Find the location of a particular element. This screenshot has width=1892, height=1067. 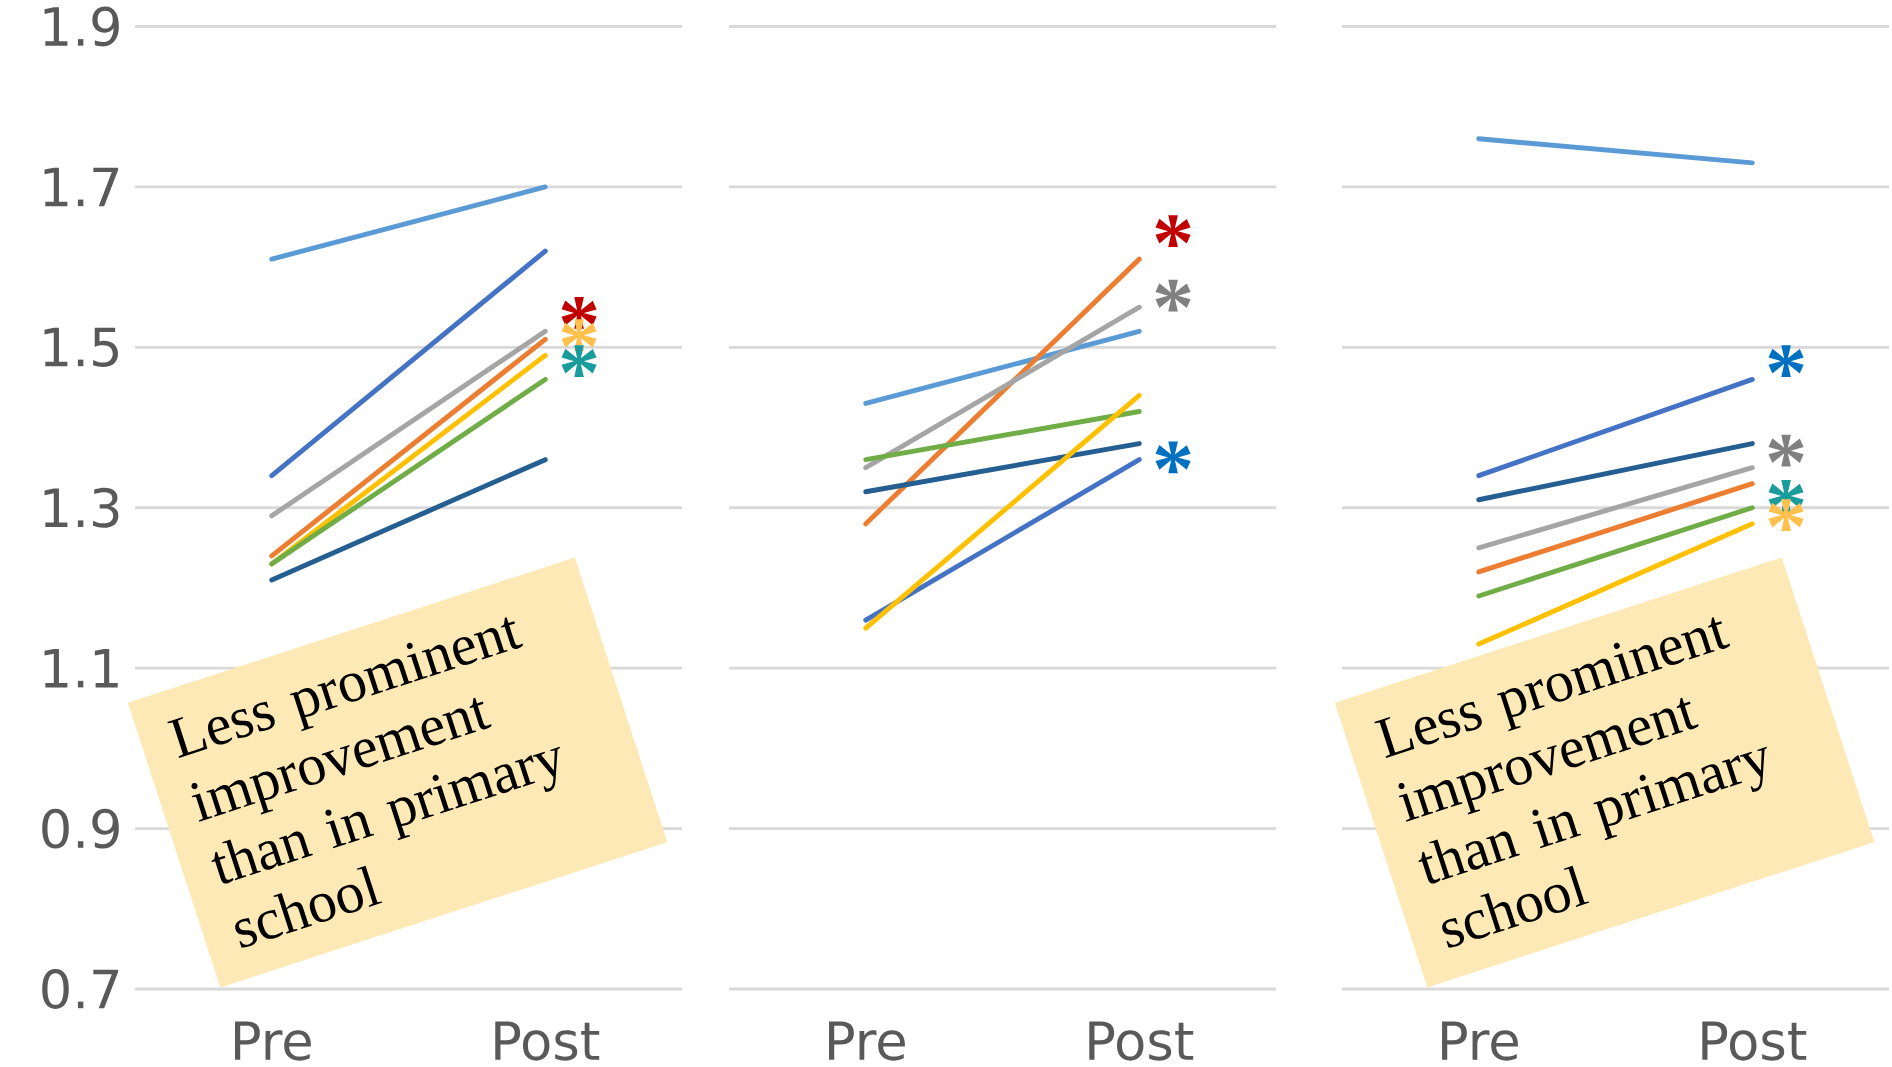

y-tick-label: 1.9 is located at coordinates (81, 26).